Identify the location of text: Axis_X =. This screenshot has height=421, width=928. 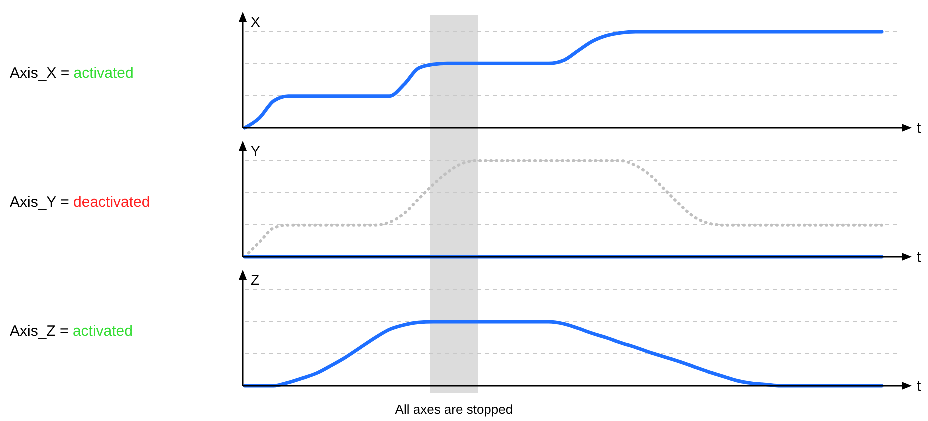
(40, 73).